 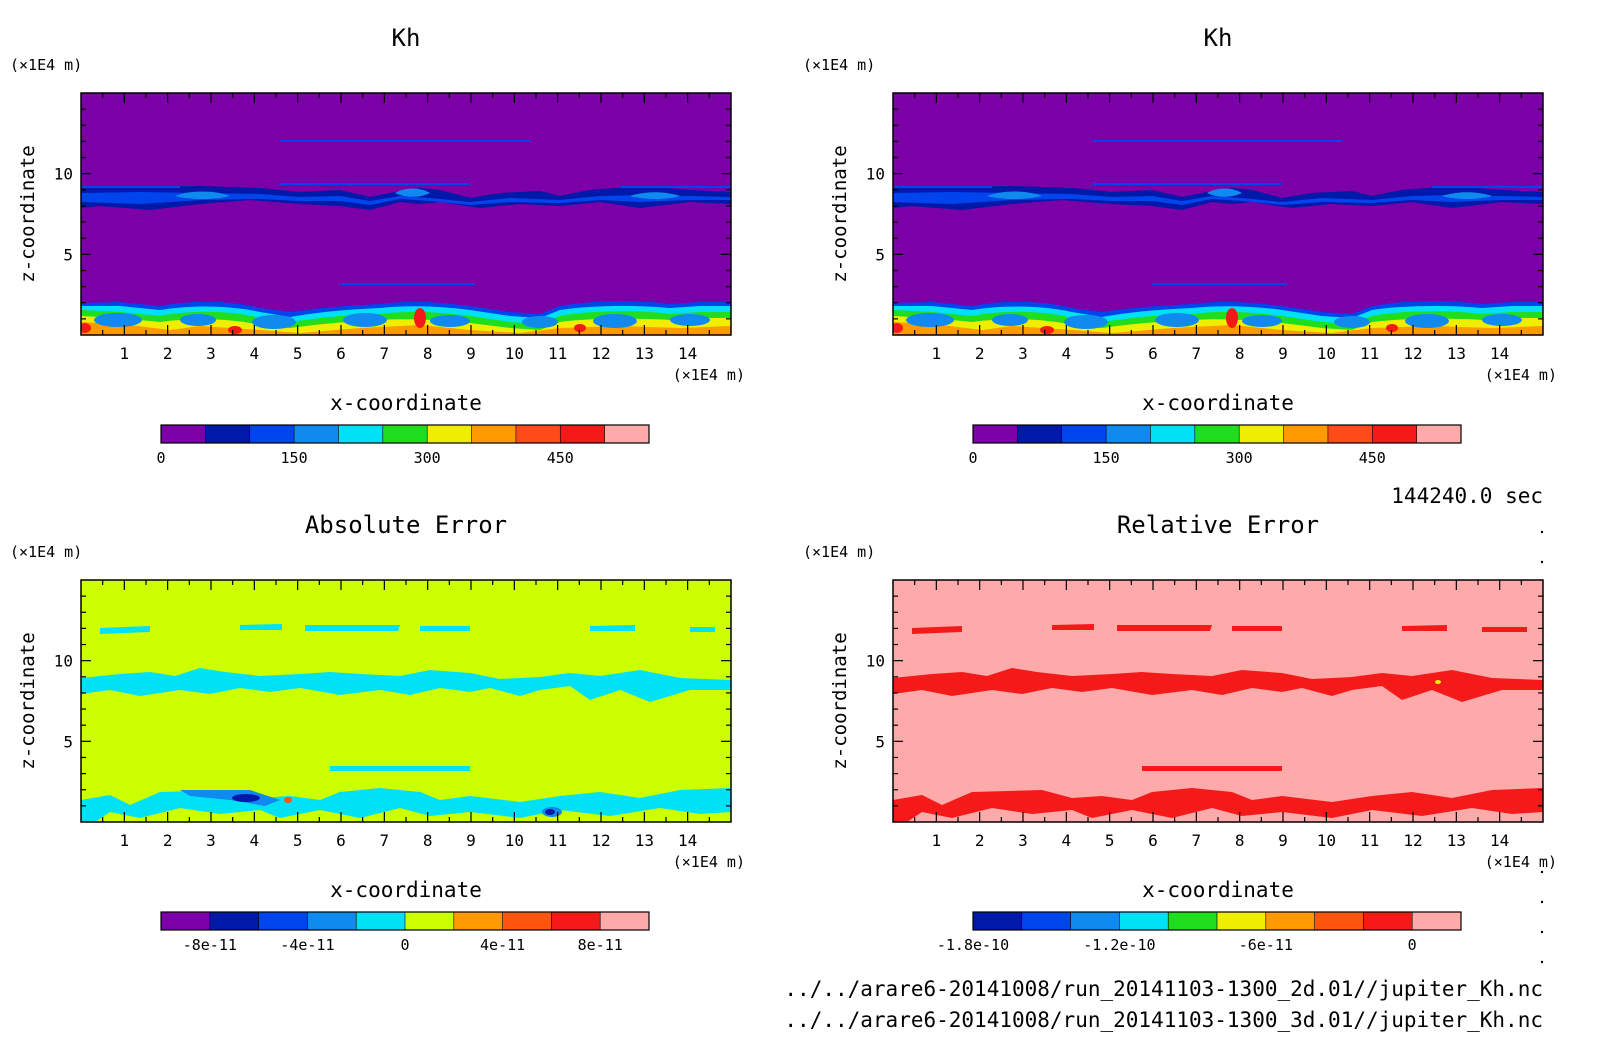 I want to click on x-tick-label: 9, so click(x=1283, y=840).